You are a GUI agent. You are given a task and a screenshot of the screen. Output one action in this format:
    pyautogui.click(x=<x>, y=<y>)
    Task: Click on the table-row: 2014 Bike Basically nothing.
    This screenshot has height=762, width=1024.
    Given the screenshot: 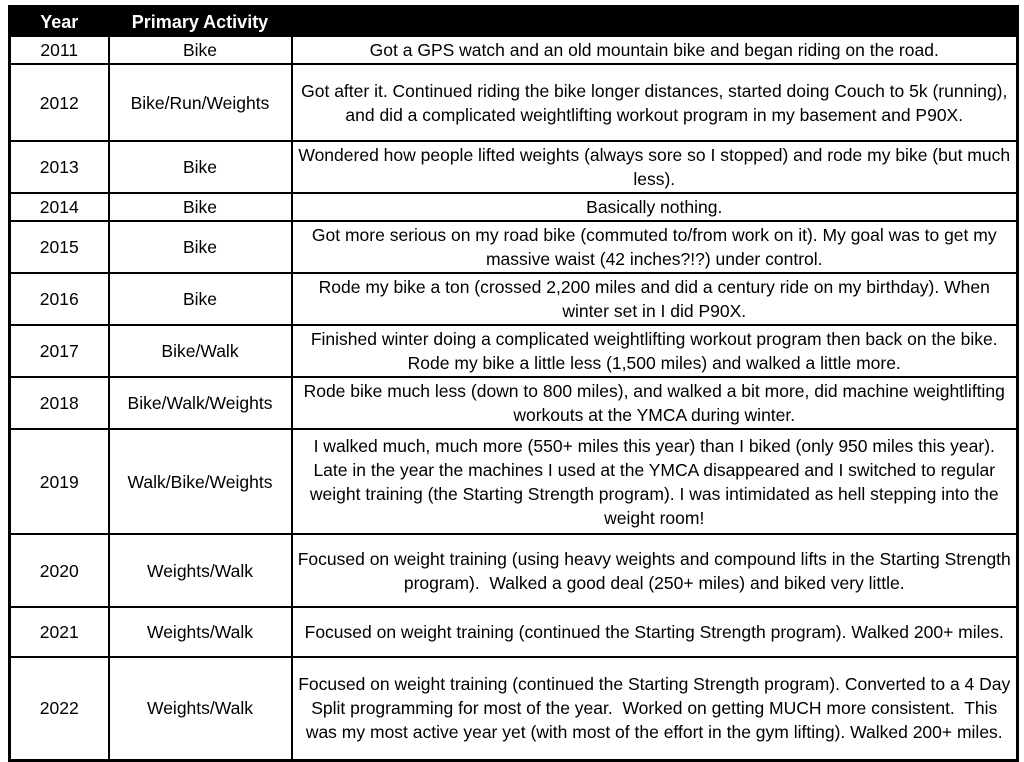 What is the action you would take?
    pyautogui.click(x=513, y=207)
    